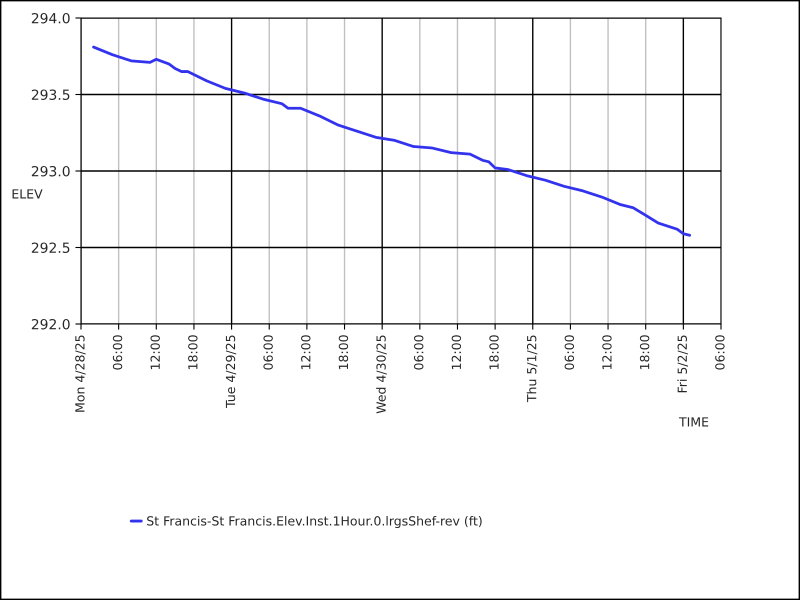  What do you see at coordinates (682, 364) in the screenshot?
I see `x-tick-label: Fri 5/2/25` at bounding box center [682, 364].